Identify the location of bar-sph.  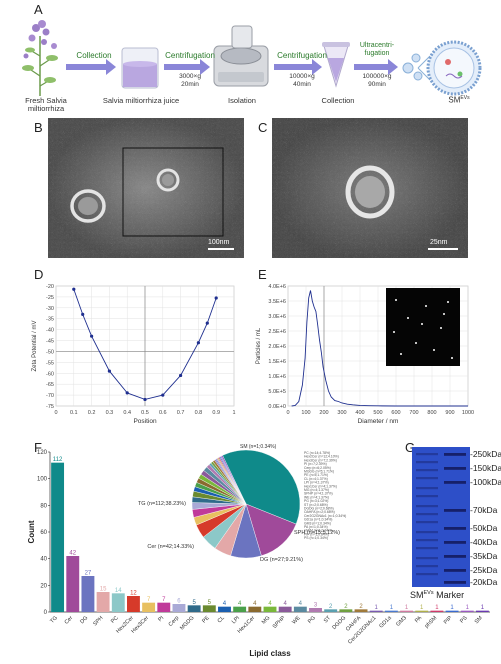
(103, 602).